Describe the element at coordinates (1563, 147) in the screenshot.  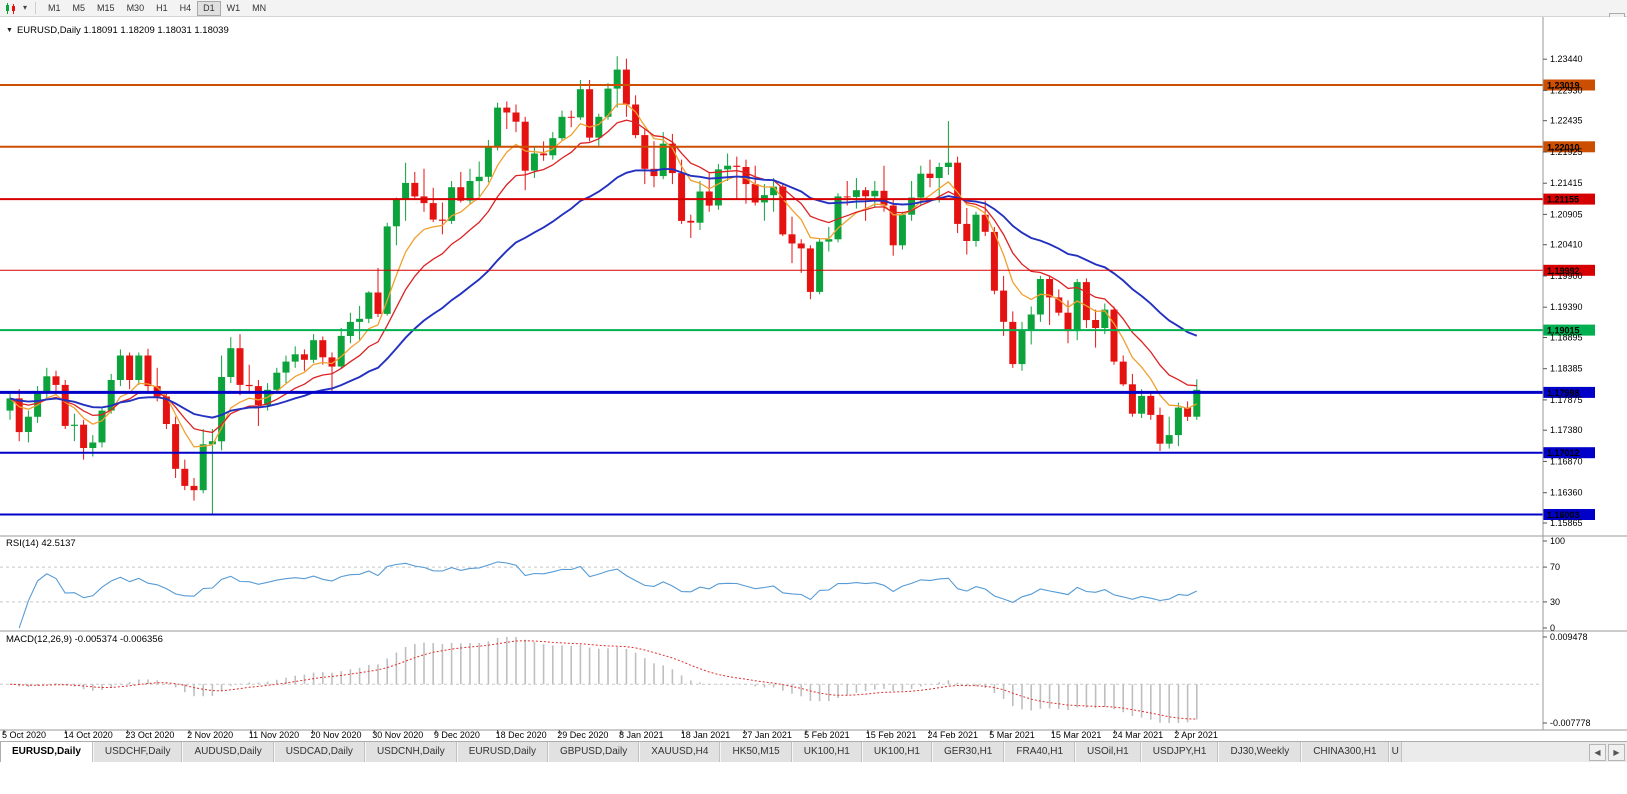
I see `svg-text: 1.22010` at that location.